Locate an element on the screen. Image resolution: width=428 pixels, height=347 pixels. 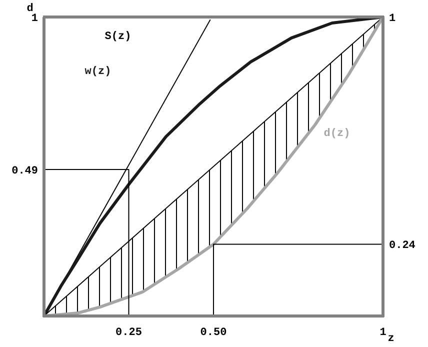
y-axis-title: d is located at coordinates (30, 9).